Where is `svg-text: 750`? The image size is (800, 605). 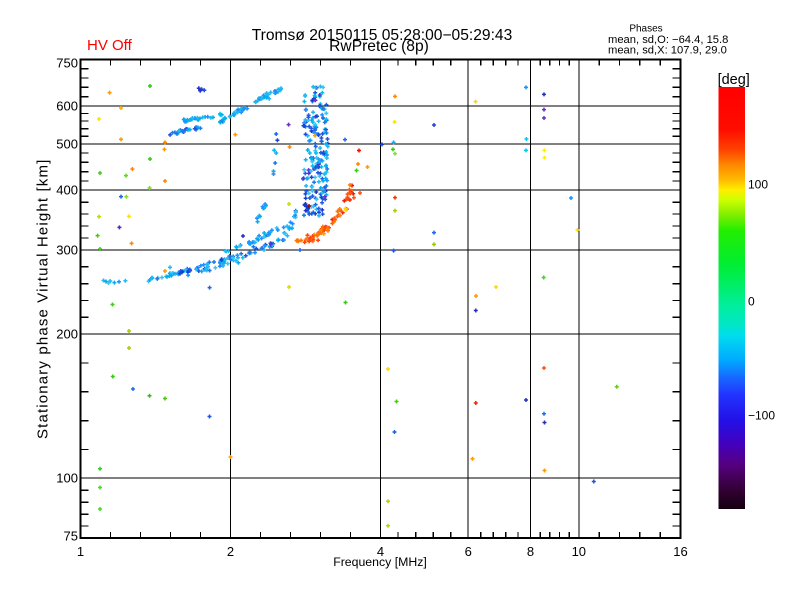
svg-text: 750 is located at coordinates (67, 63).